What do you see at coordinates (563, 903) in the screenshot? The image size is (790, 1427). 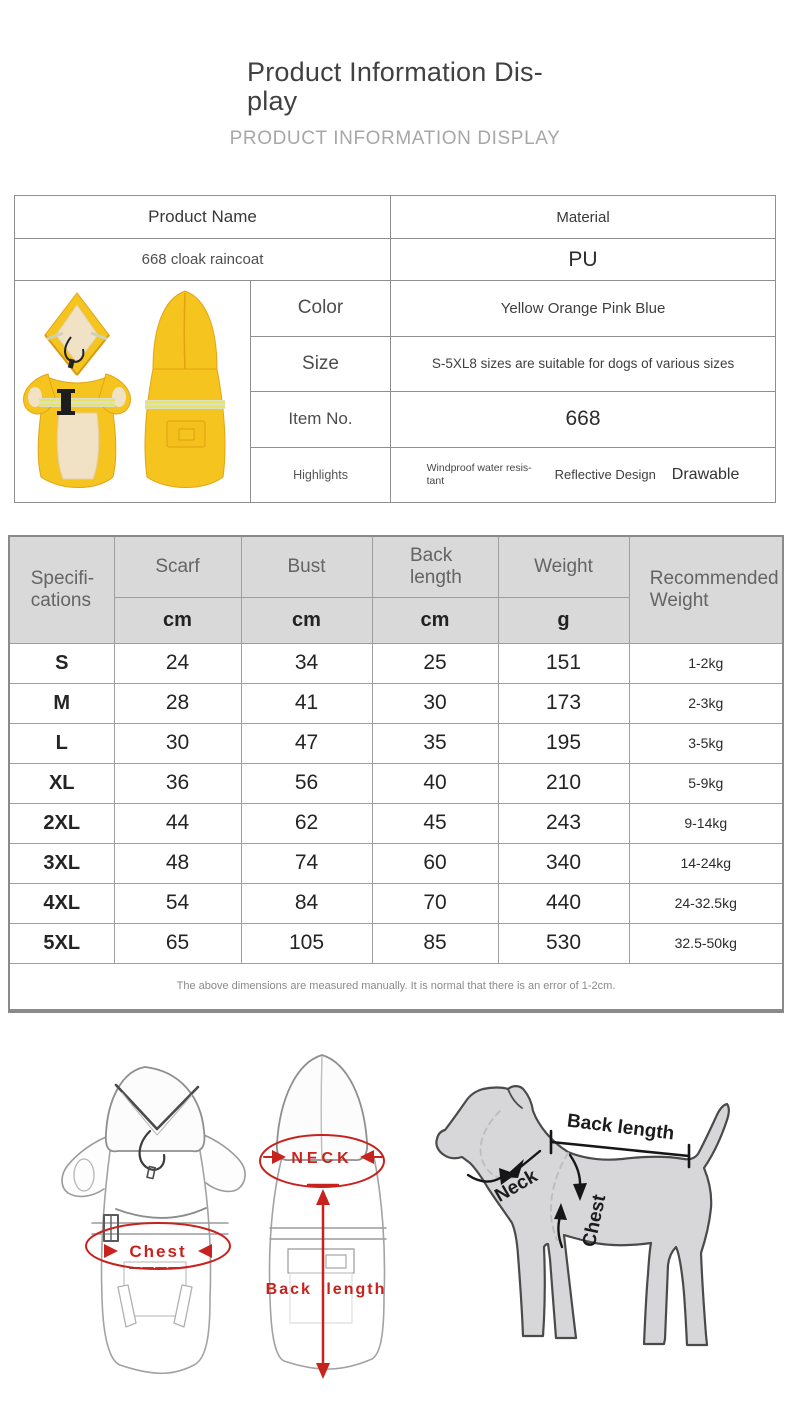 I see `weight-cell: 440` at bounding box center [563, 903].